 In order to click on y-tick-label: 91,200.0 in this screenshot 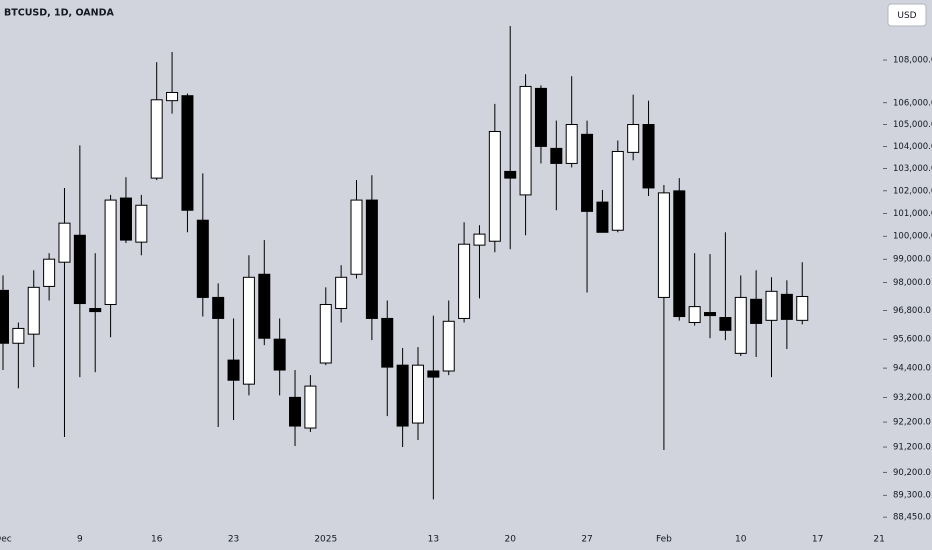, I will do `click(912, 448)`.